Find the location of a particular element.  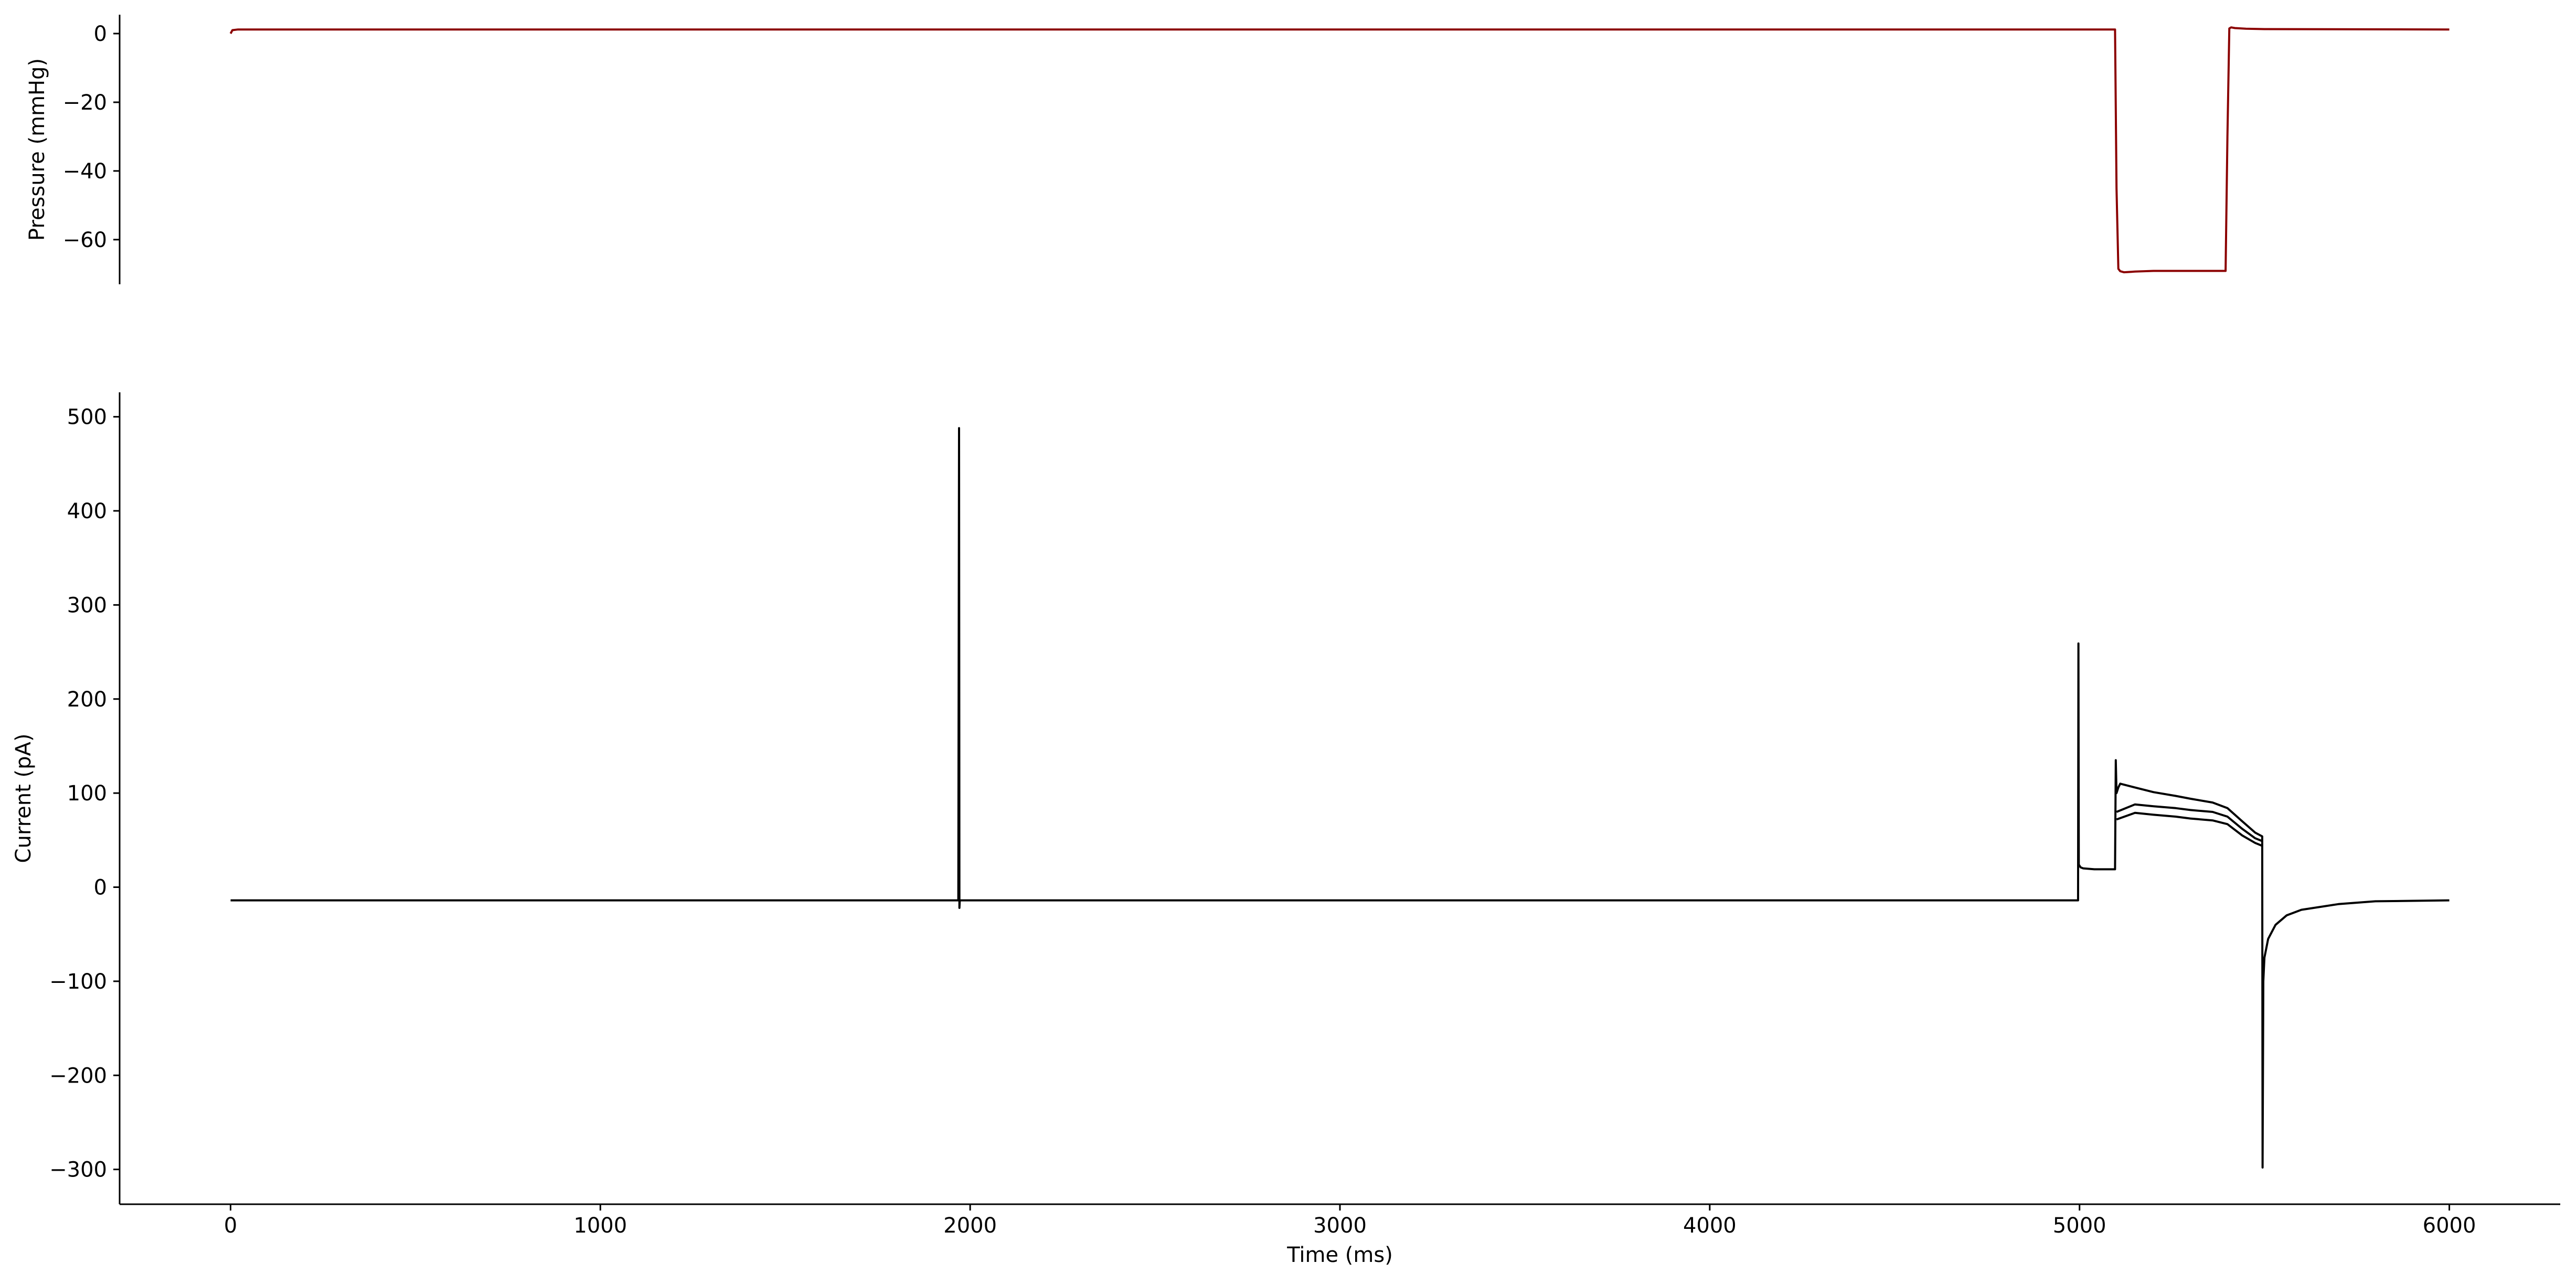

time-x-tick-label: 1000 is located at coordinates (600, 1226).